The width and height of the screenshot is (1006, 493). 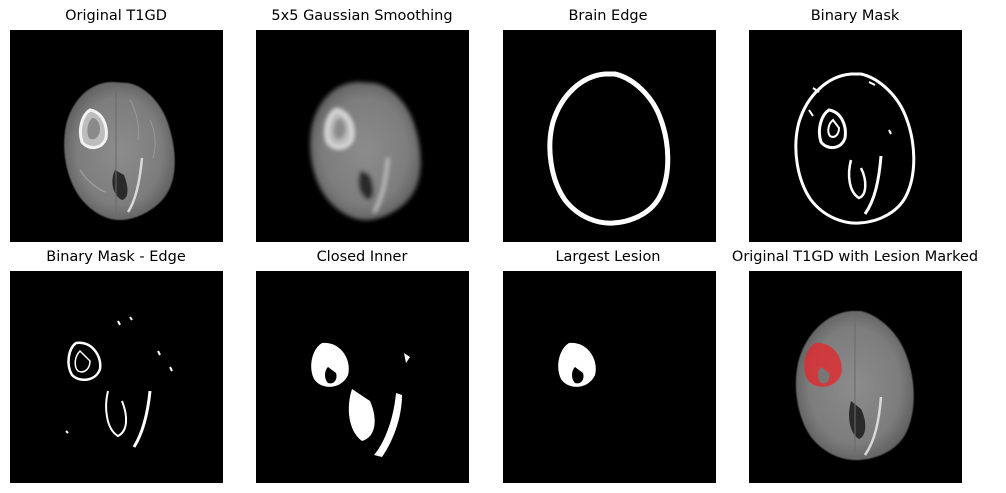 What do you see at coordinates (362, 257) in the screenshot?
I see `panel-title-closed-inner: Closed Inner` at bounding box center [362, 257].